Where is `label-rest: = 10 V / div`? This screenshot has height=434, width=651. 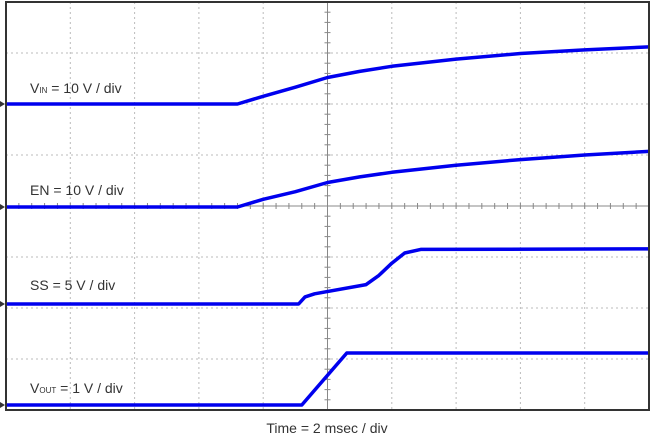 label-rest: = 10 V / div is located at coordinates (84, 88).